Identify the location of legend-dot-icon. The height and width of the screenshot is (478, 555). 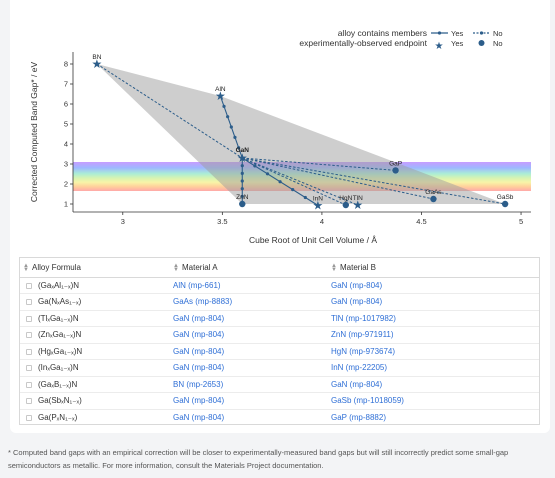
(481, 43).